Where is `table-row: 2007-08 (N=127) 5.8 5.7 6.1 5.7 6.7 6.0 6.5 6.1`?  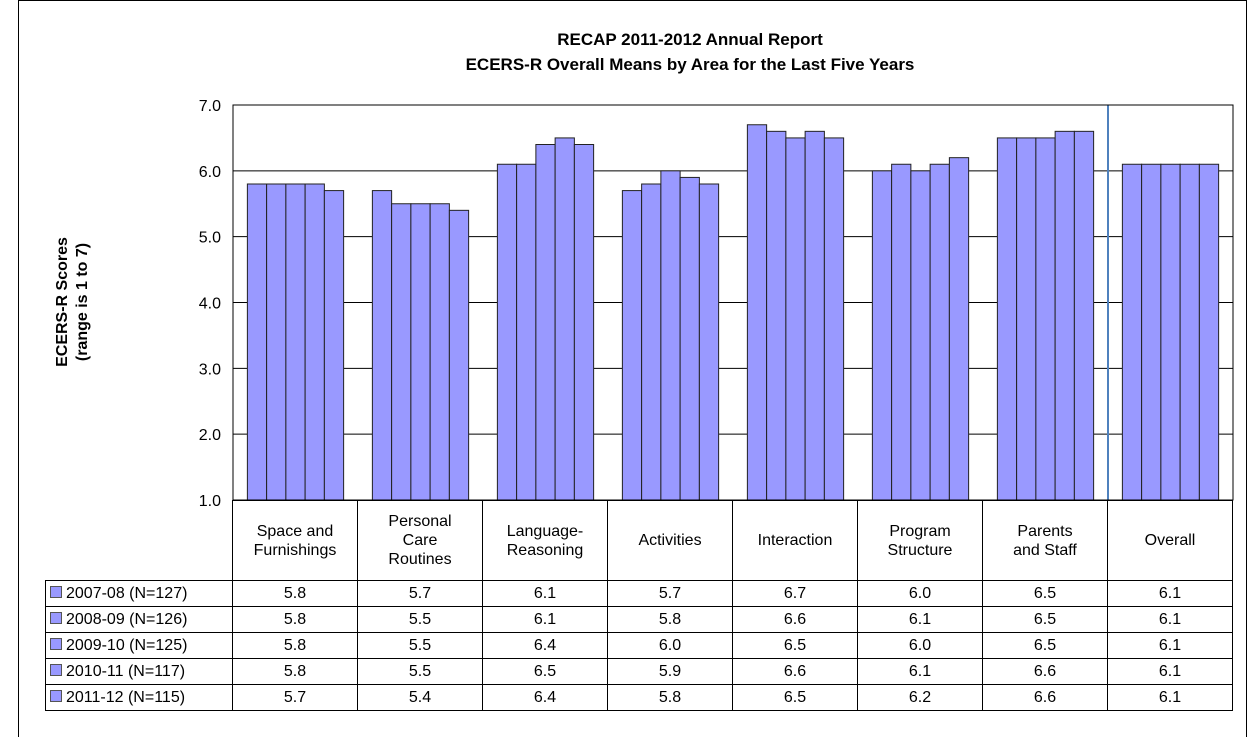 table-row: 2007-08 (N=127) 5.8 5.7 6.1 5.7 6.7 6.0 6.5 6.1 is located at coordinates (639, 593).